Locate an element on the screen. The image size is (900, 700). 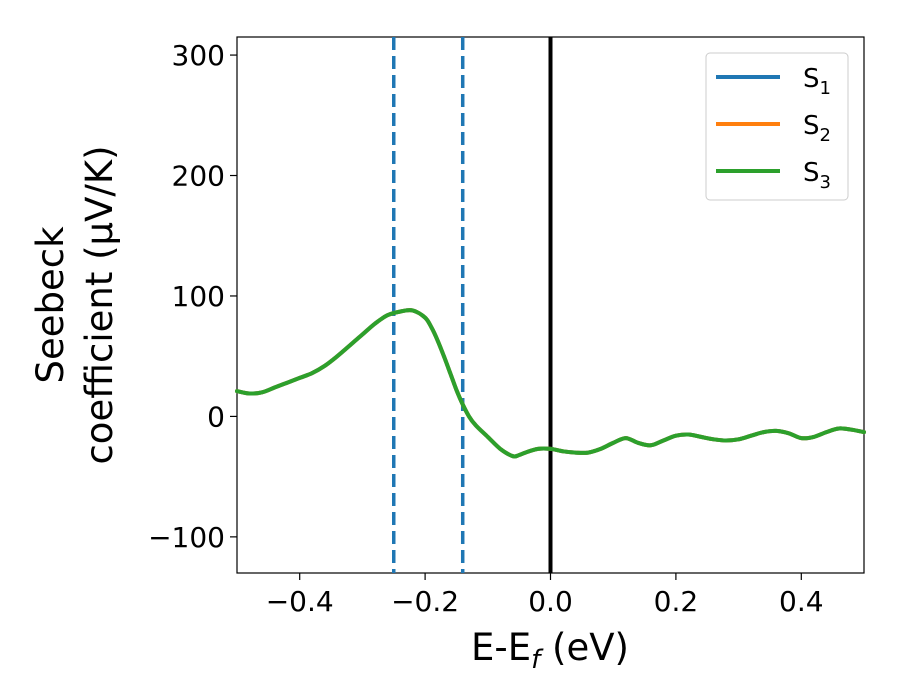
y-tick-label: 200 is located at coordinates (198, 176).